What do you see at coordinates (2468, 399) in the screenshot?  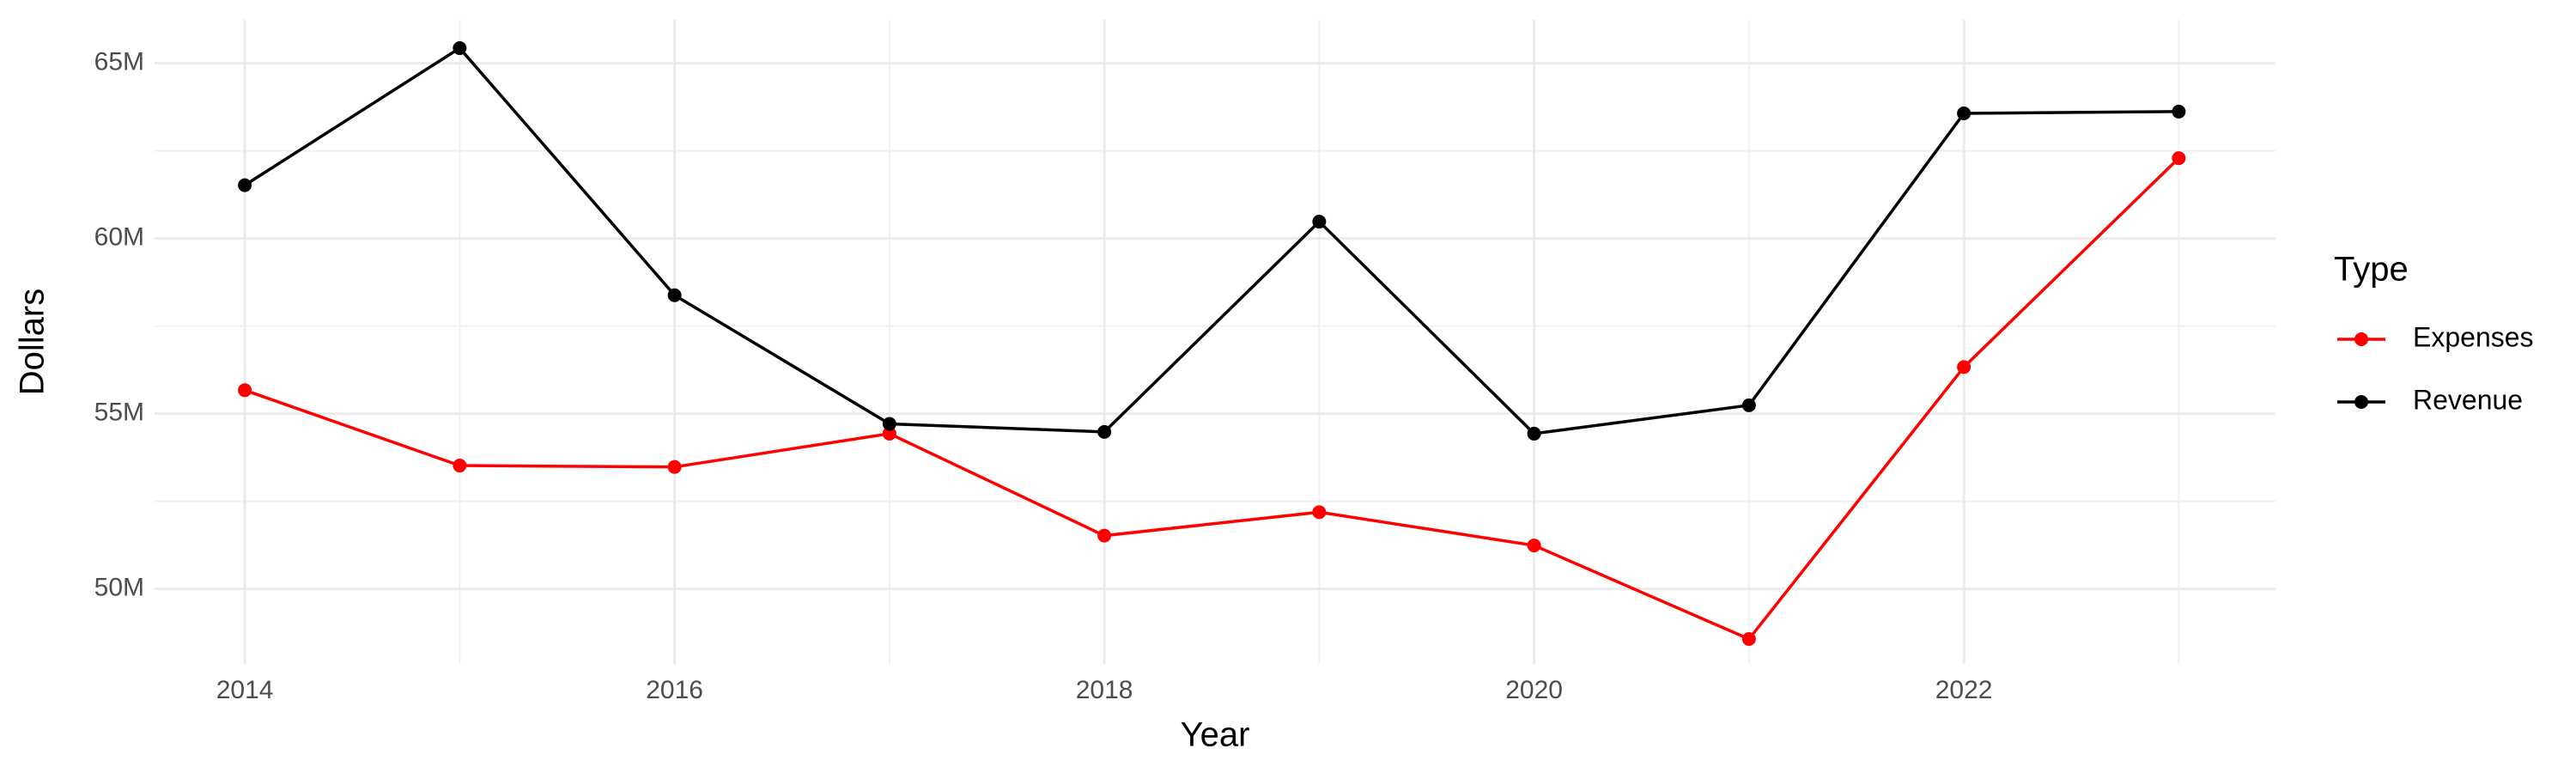 I see `legend-label: Revenue` at bounding box center [2468, 399].